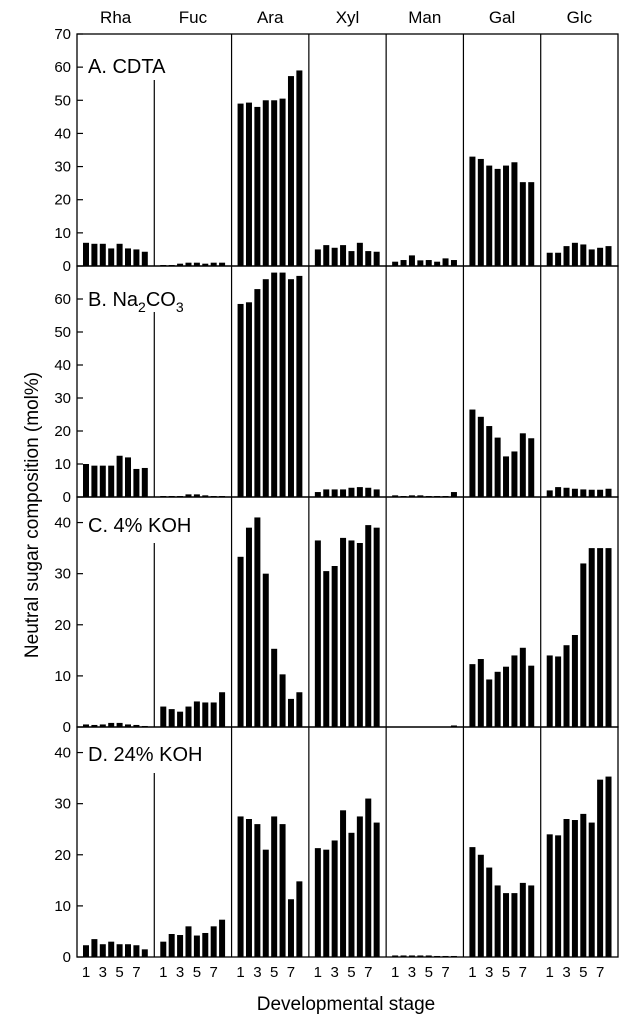  Describe the element at coordinates (163, 972) in the screenshot. I see `x-tick-label: 1` at that location.